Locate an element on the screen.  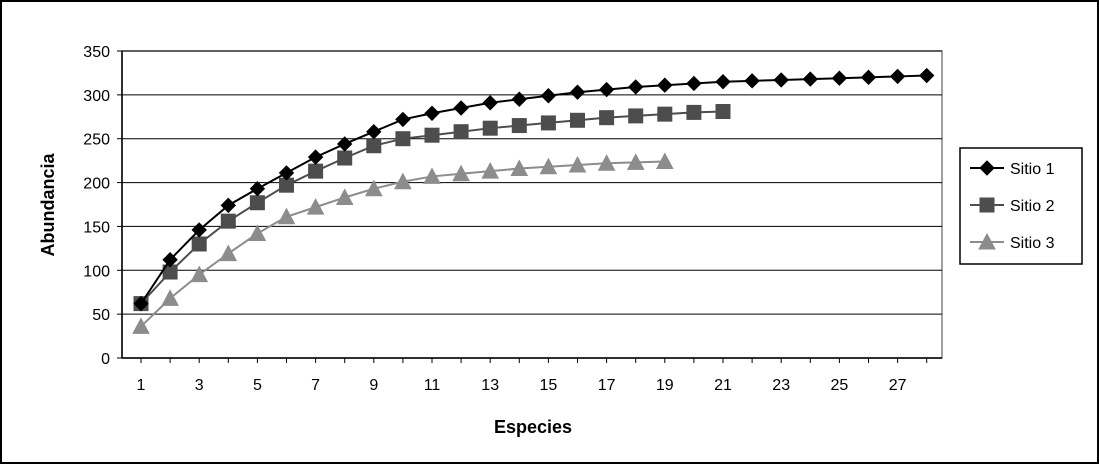
x-axis-title: Especies is located at coordinates (533, 427).